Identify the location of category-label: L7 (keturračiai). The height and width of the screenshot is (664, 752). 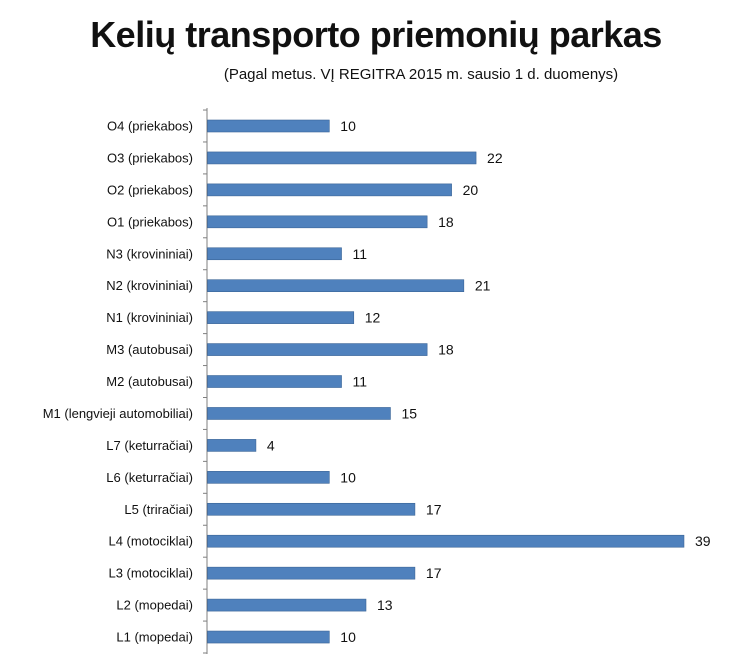
(149, 445).